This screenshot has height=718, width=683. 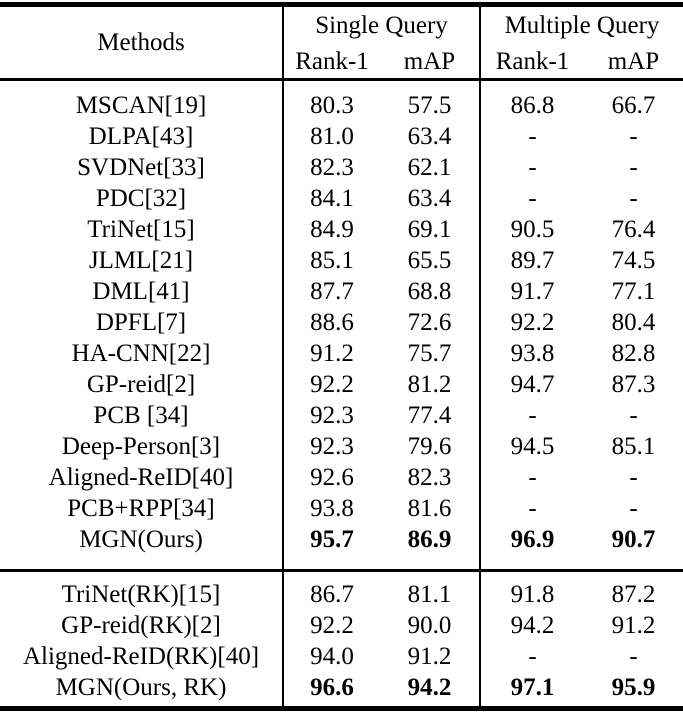 What do you see at coordinates (331, 477) in the screenshot?
I see `value-cell: 92.6` at bounding box center [331, 477].